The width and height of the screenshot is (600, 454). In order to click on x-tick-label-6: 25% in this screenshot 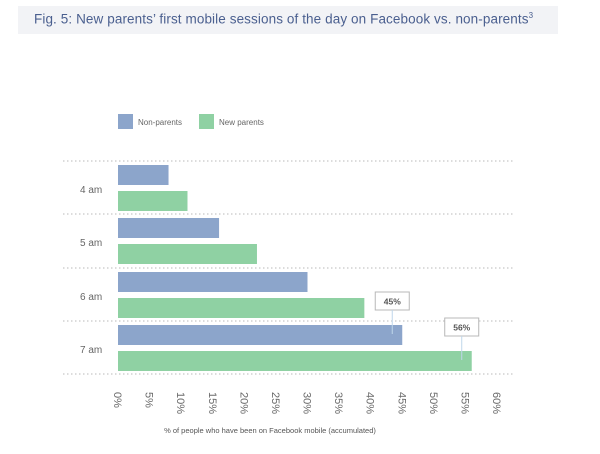, I will do `click(275, 403)`.